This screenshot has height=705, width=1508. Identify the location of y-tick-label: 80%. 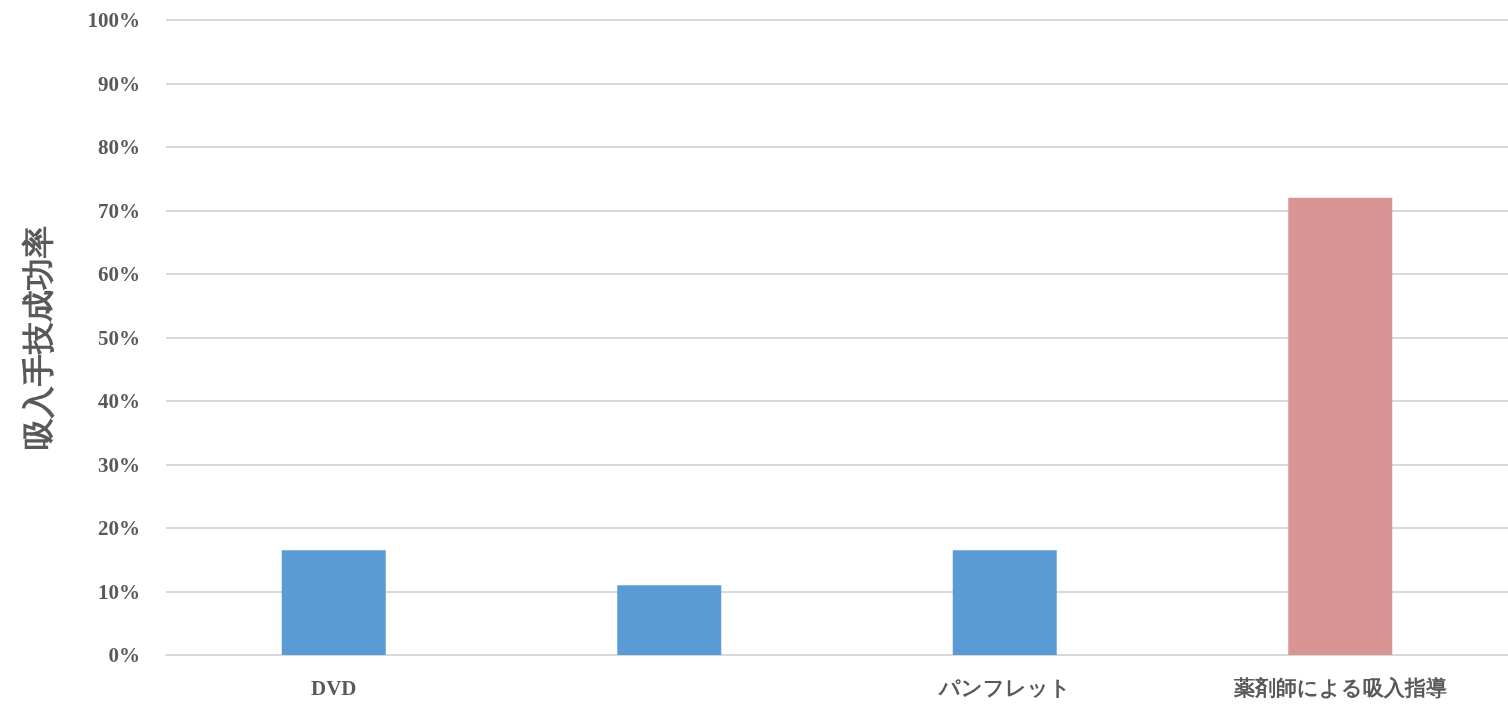
(119, 147).